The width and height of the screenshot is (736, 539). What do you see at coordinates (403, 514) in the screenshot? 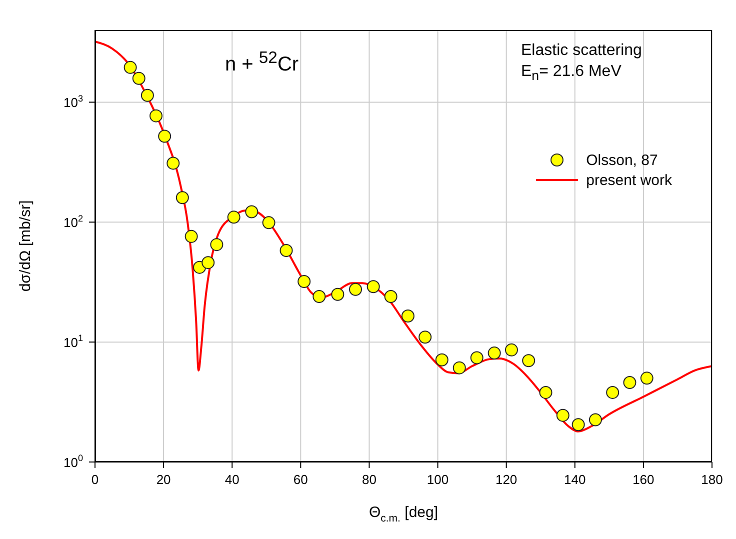
I see `x-axis-title: Θ$_{c.m.}$ [deg]` at bounding box center [403, 514].